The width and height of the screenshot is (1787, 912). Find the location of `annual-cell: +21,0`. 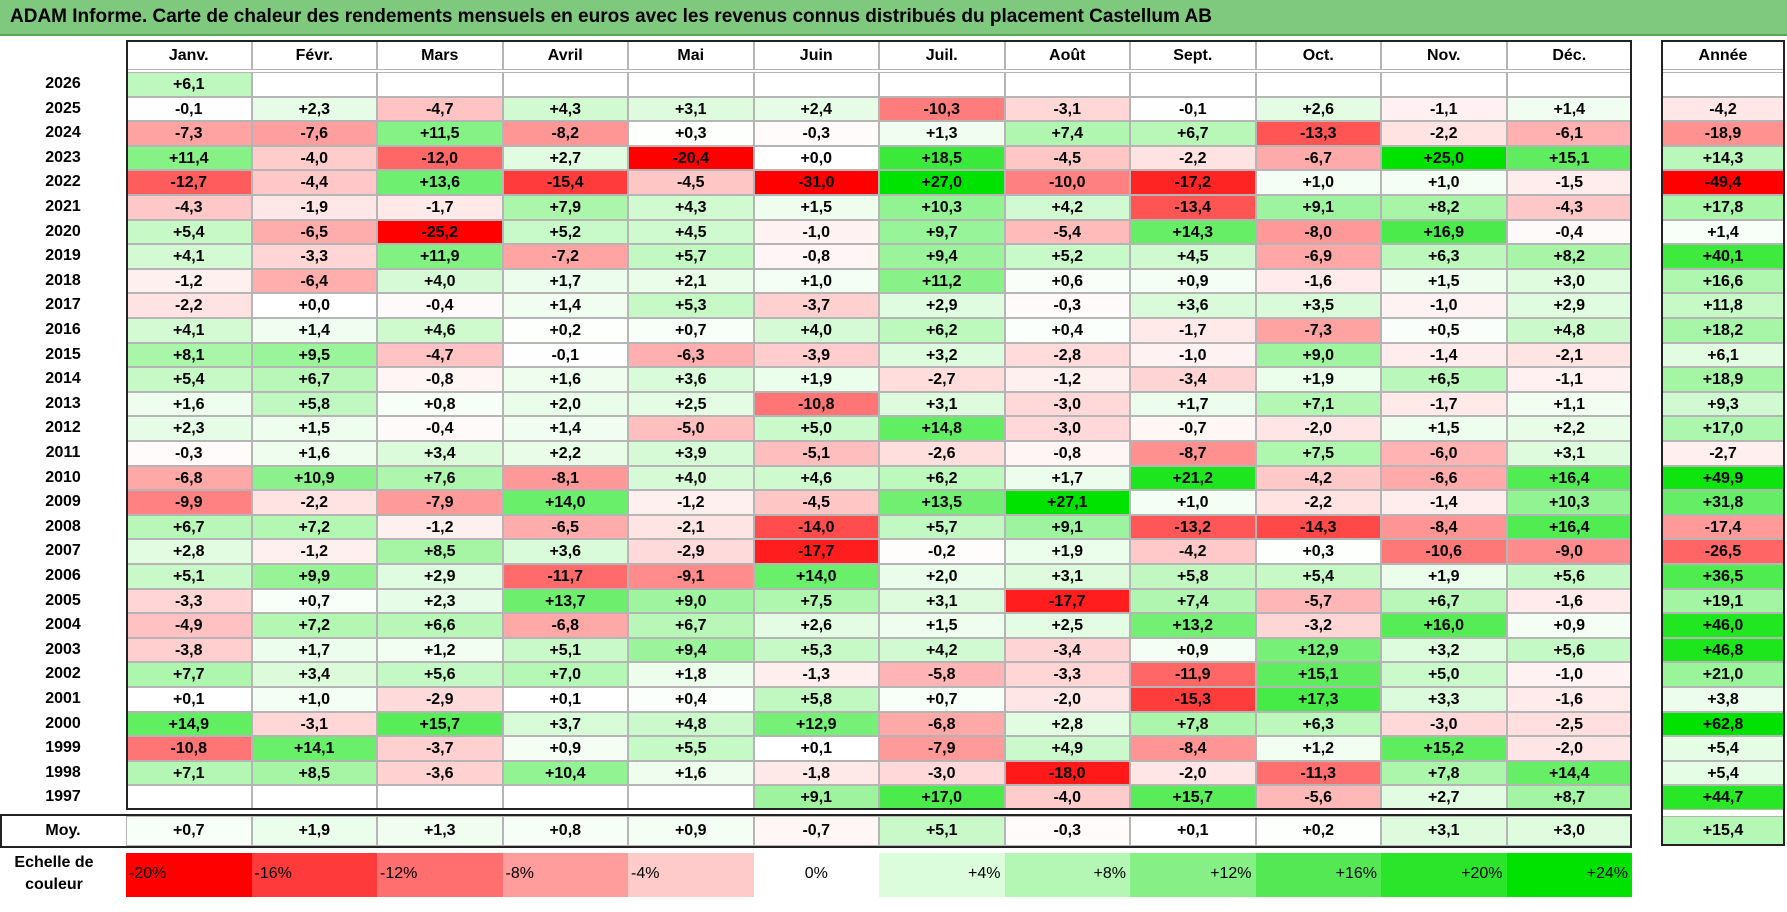

annual-cell: +21,0 is located at coordinates (1723, 674).